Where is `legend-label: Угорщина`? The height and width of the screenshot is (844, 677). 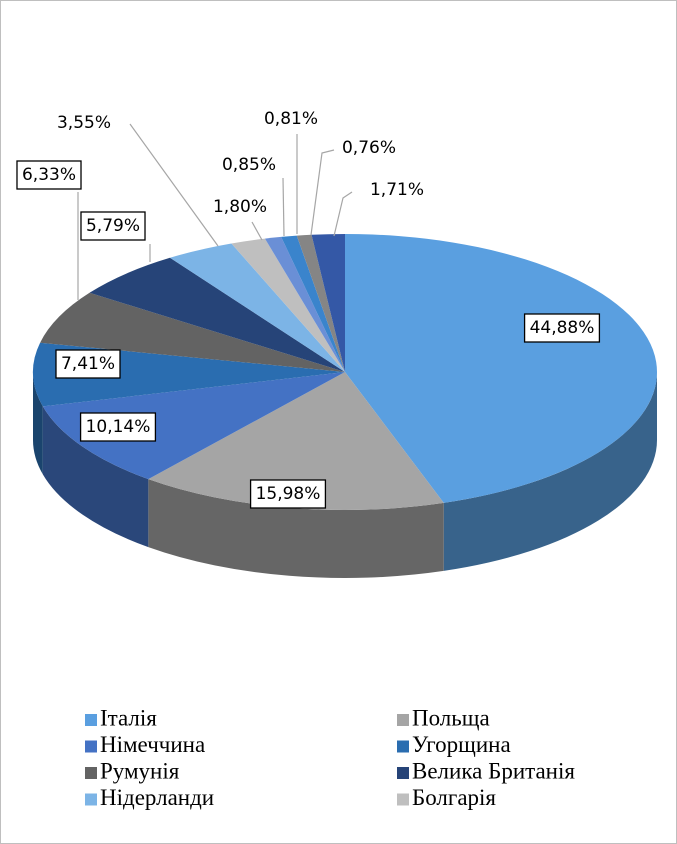
legend-label: Угорщина is located at coordinates (461, 744).